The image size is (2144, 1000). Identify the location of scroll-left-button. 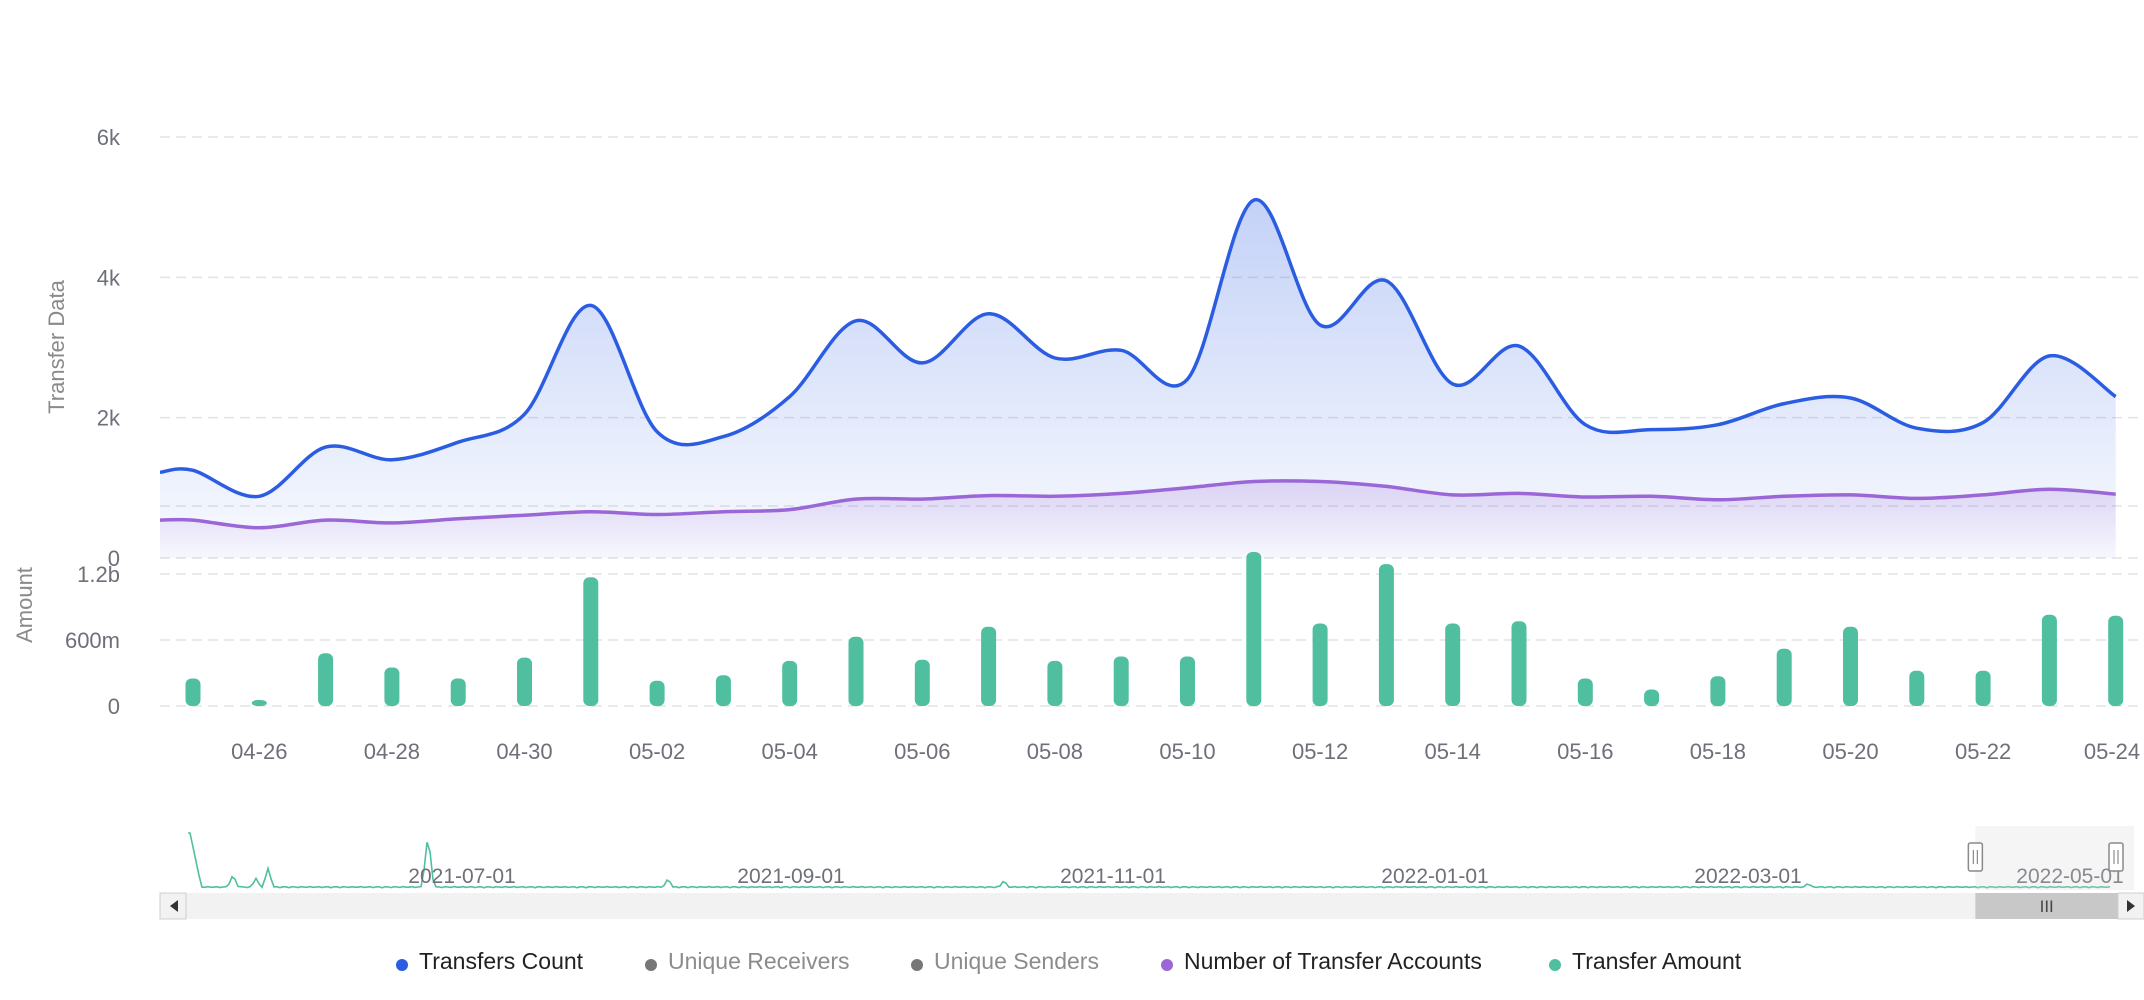
(173, 906).